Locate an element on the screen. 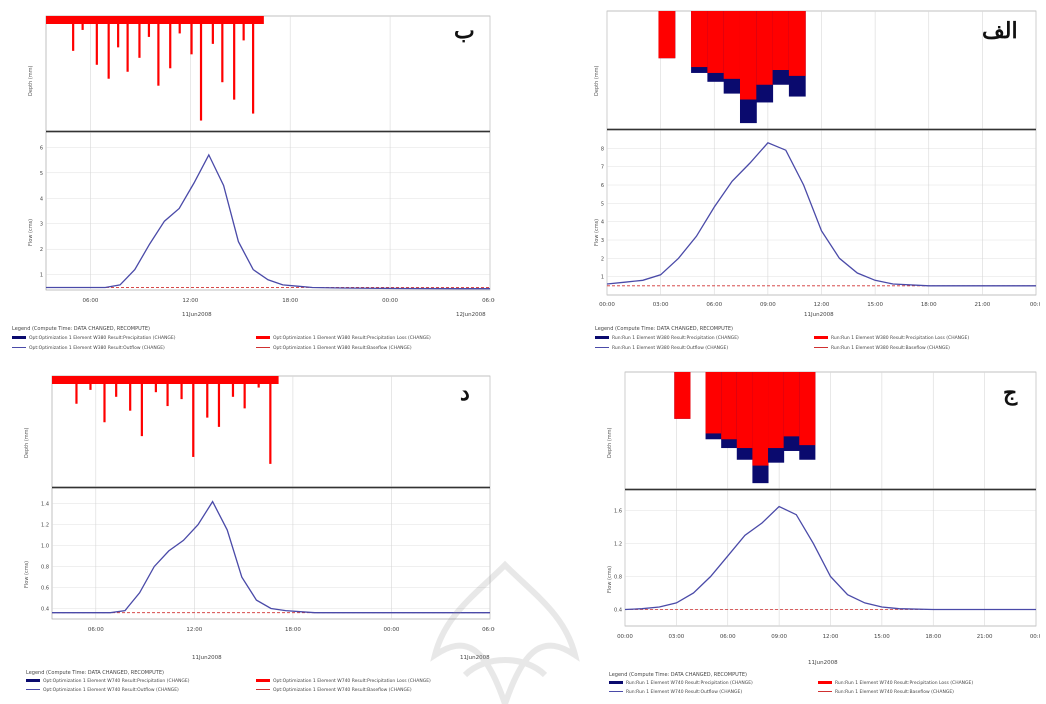 This screenshot has height=704, width=1046. y-tick-label: 0.6 is located at coordinates (45, 589).